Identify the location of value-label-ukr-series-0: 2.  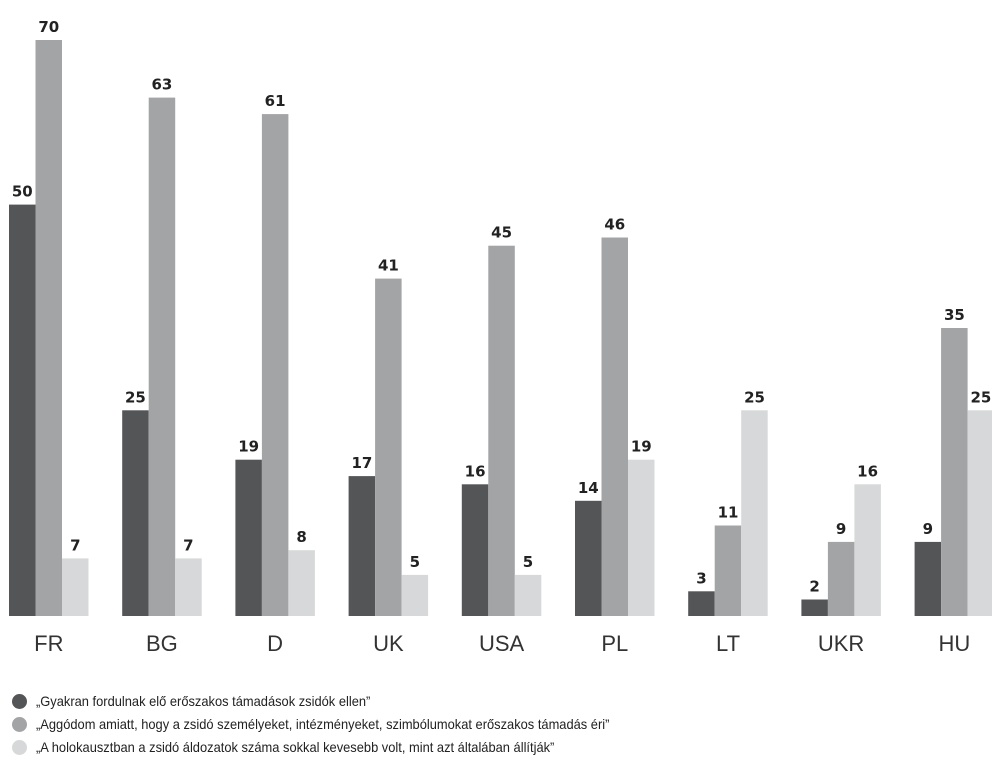
(814, 587).